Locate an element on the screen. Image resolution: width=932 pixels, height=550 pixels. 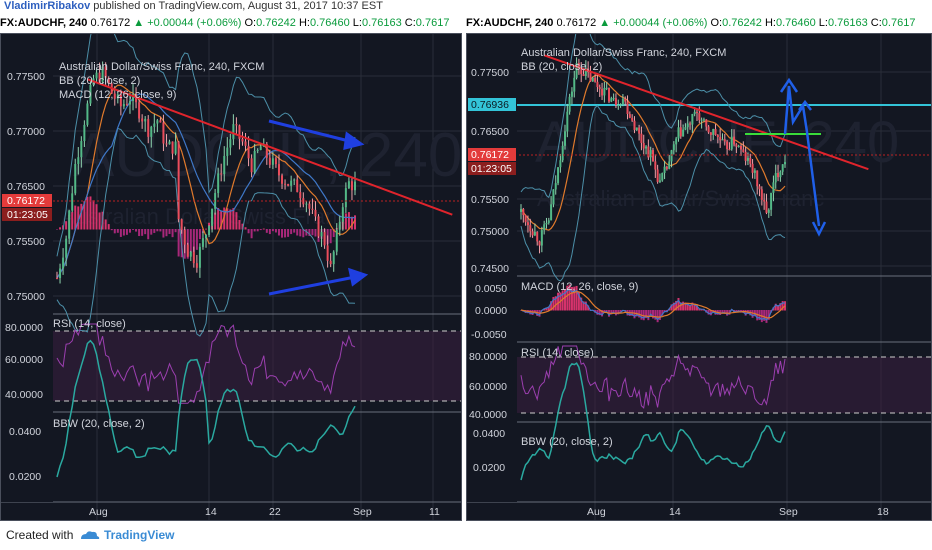
left-macd-histogram is located at coordinates (206, 227).